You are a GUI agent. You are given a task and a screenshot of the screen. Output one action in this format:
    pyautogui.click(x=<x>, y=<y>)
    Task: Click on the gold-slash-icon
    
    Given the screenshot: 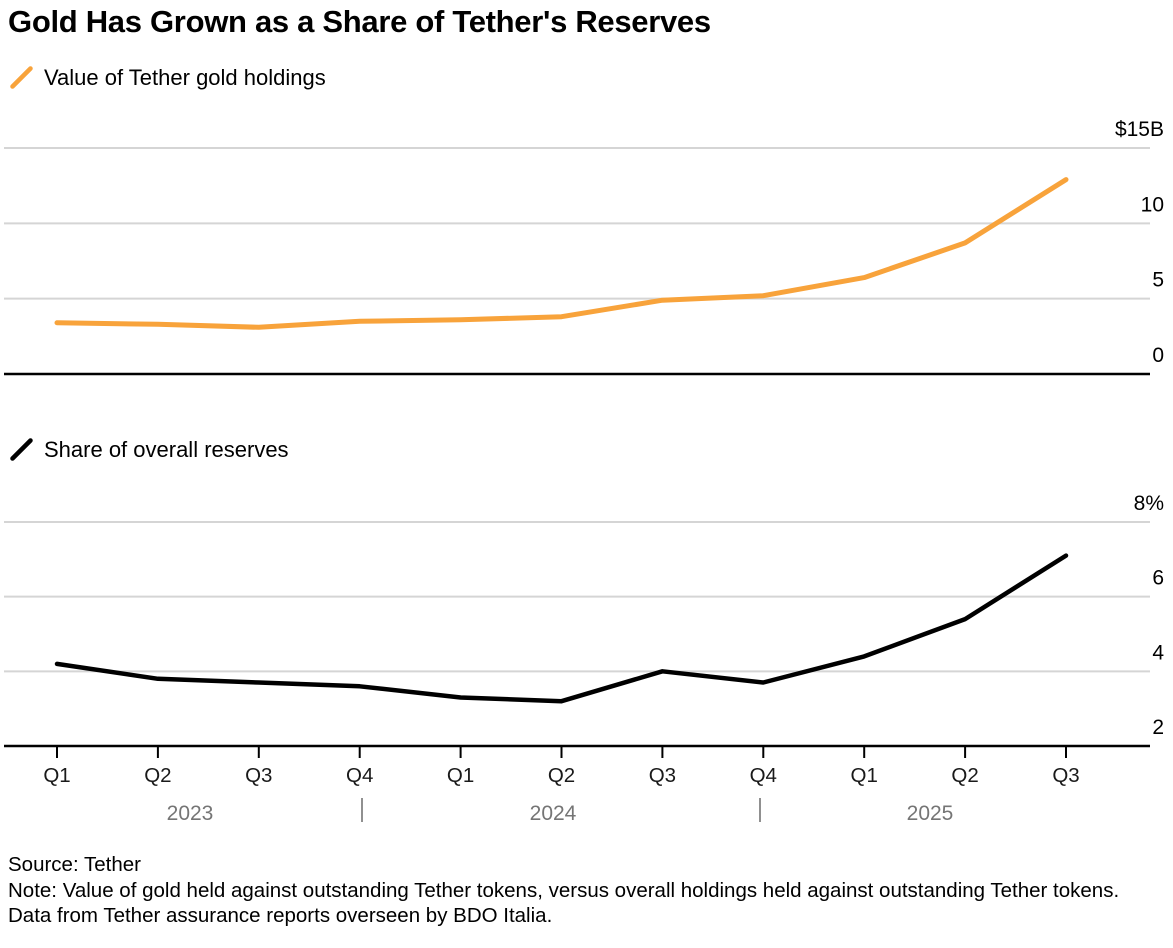 What is the action you would take?
    pyautogui.click(x=21, y=77)
    